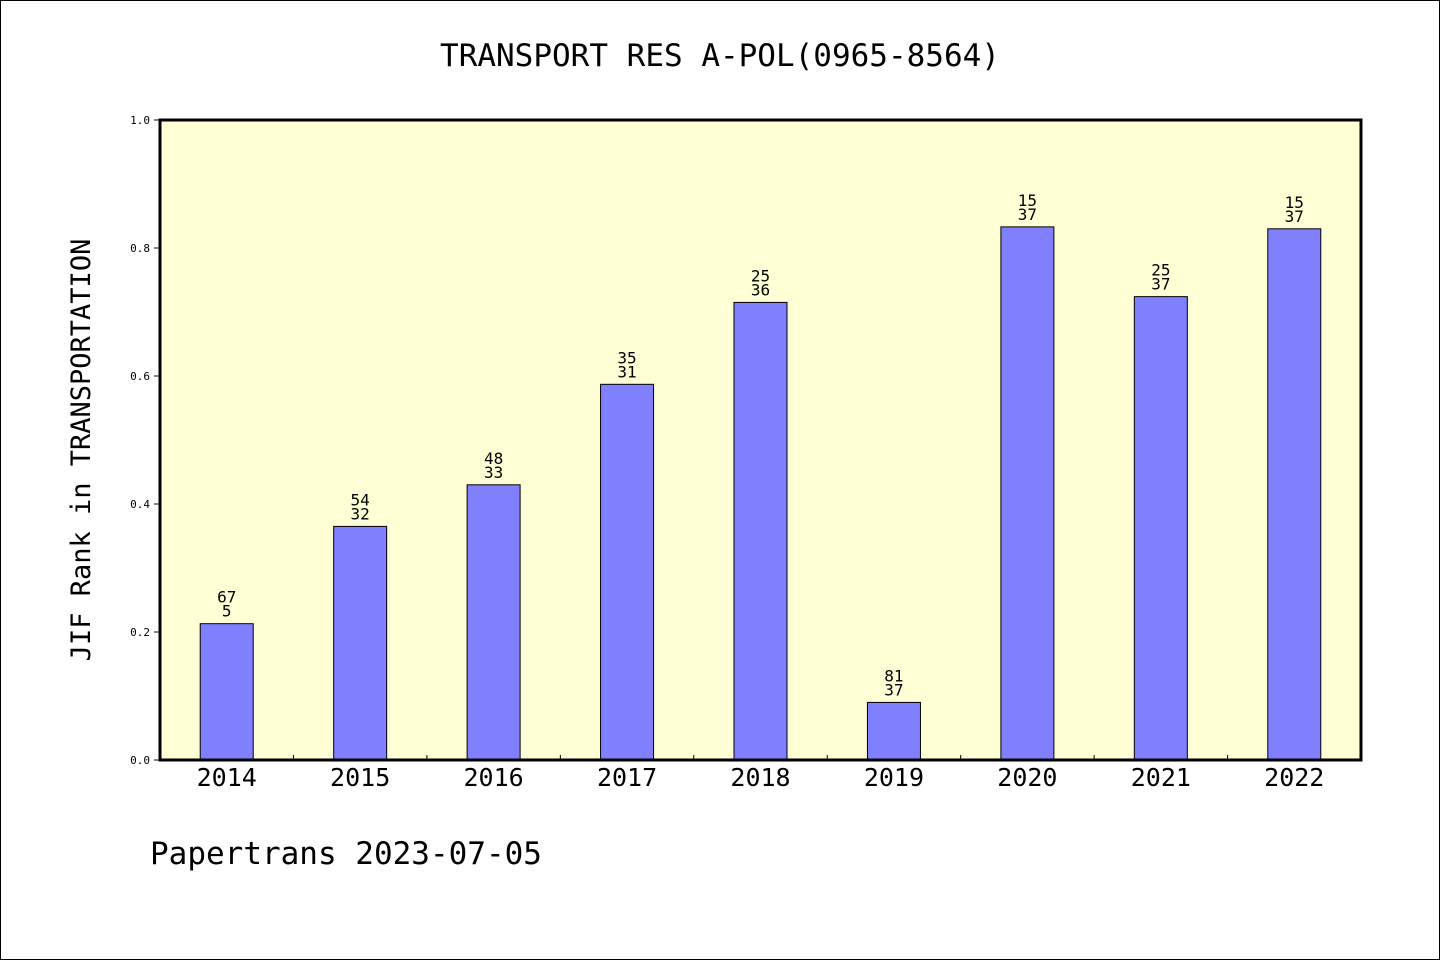 The image size is (1440, 960). I want to click on bar-label-total: 36, so click(760, 289).